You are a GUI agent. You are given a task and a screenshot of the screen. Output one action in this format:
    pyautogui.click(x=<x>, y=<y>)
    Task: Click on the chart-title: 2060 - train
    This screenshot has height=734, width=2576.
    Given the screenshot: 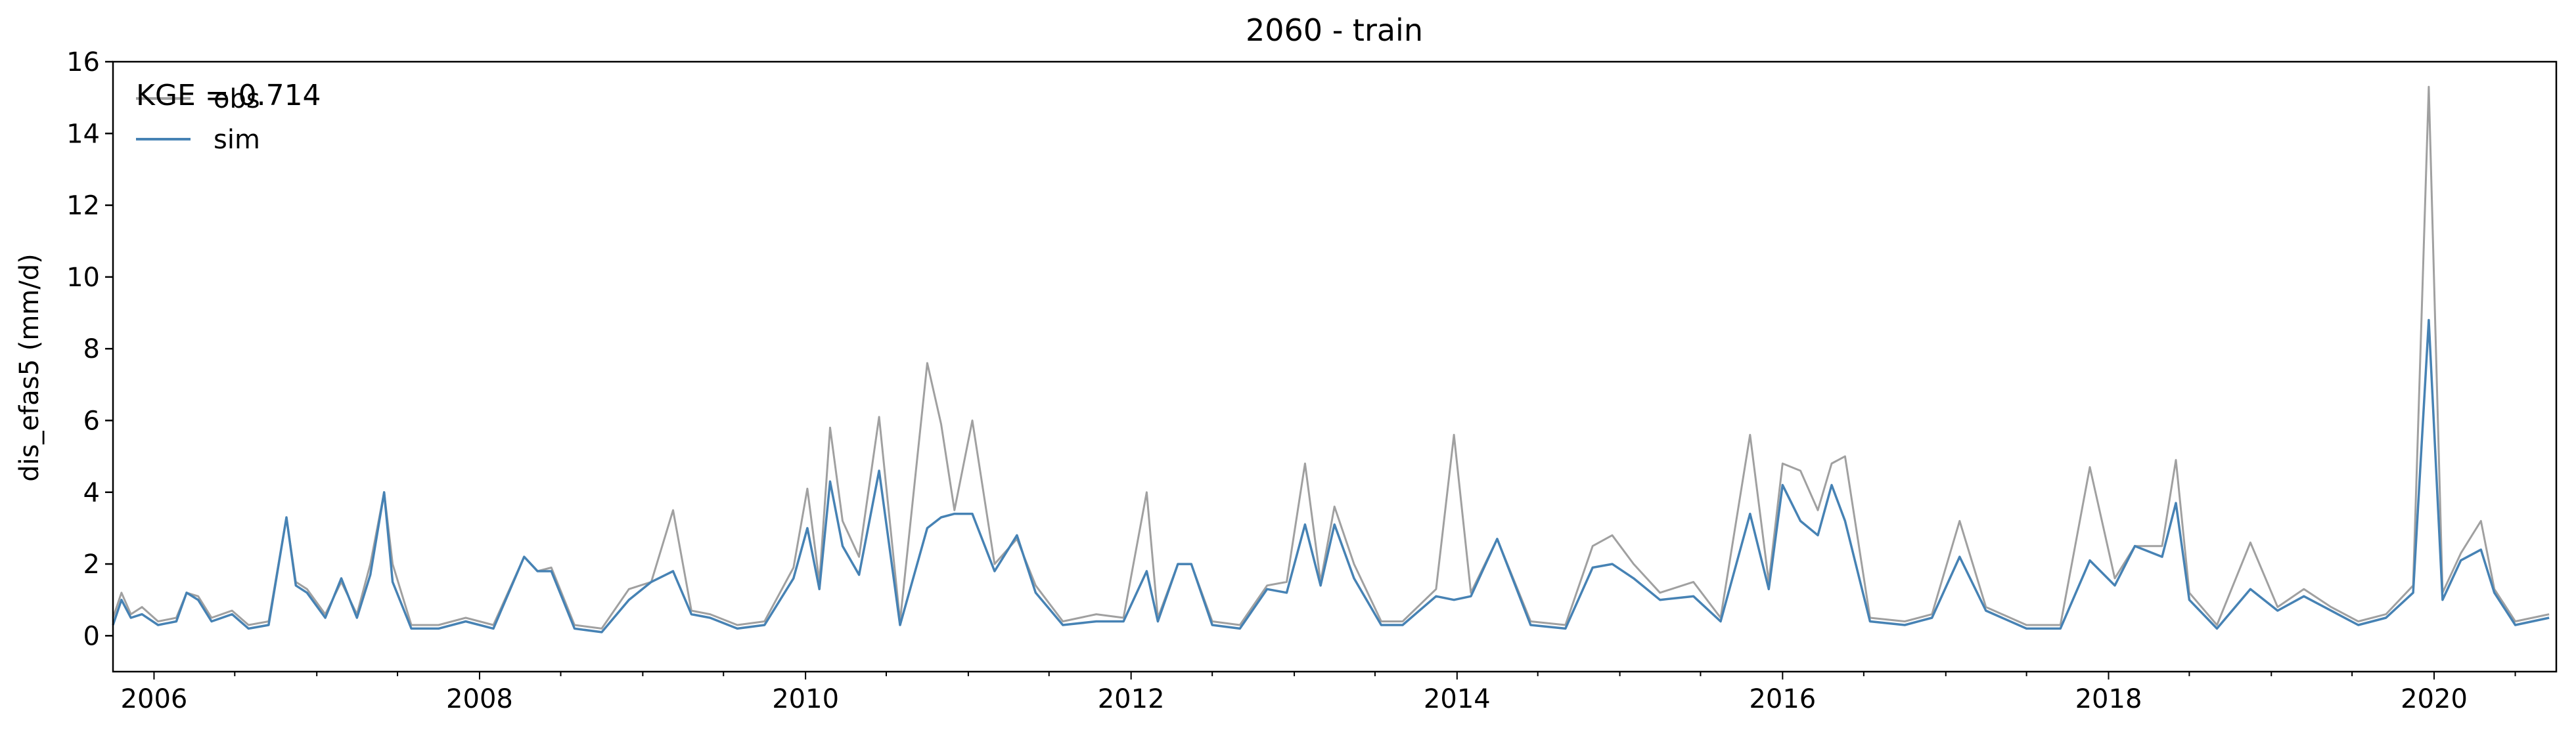 What is the action you would take?
    pyautogui.click(x=1334, y=30)
    